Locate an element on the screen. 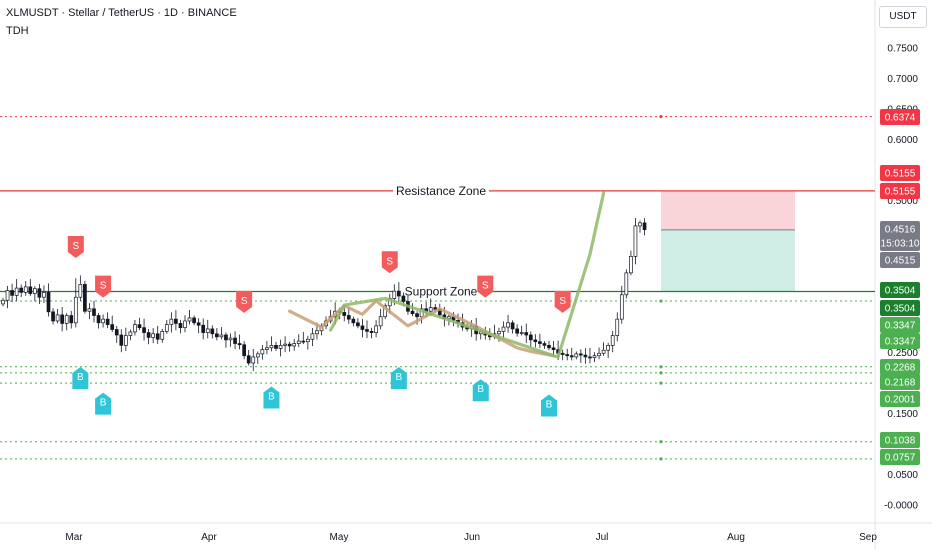 This screenshot has width=932, height=550. stop-loss-box is located at coordinates (728, 210).